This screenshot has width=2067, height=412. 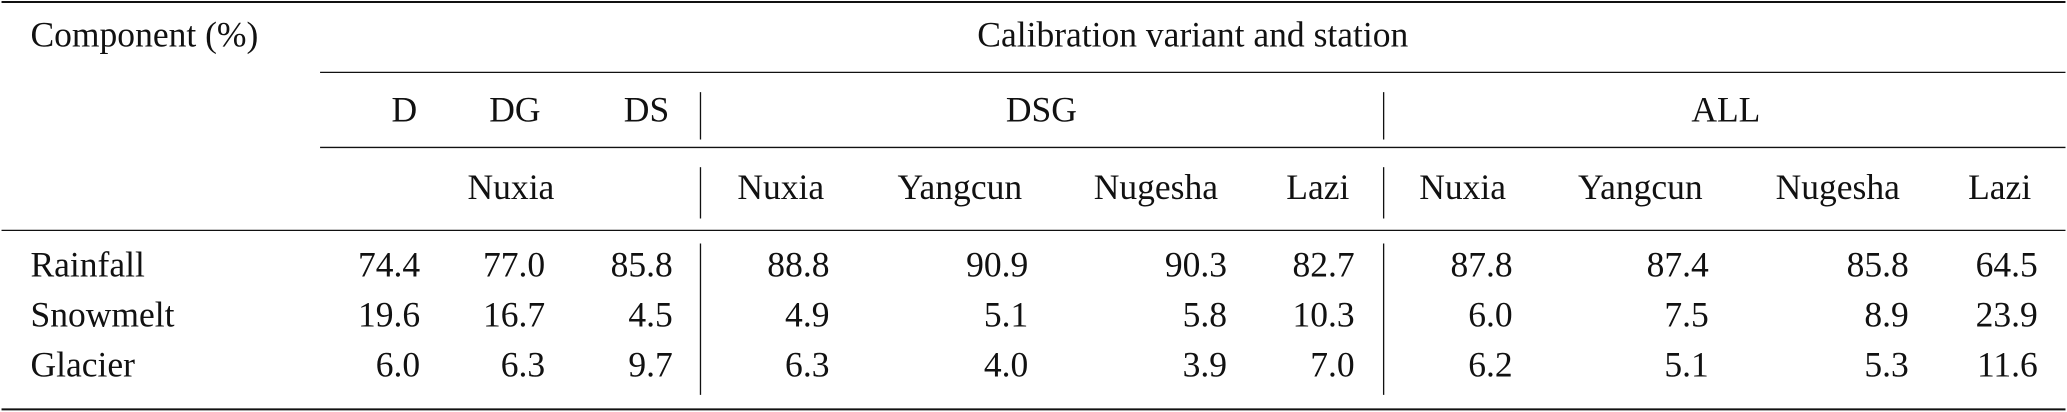 What do you see at coordinates (144, 34) in the screenshot?
I see `component-header: Component (%)` at bounding box center [144, 34].